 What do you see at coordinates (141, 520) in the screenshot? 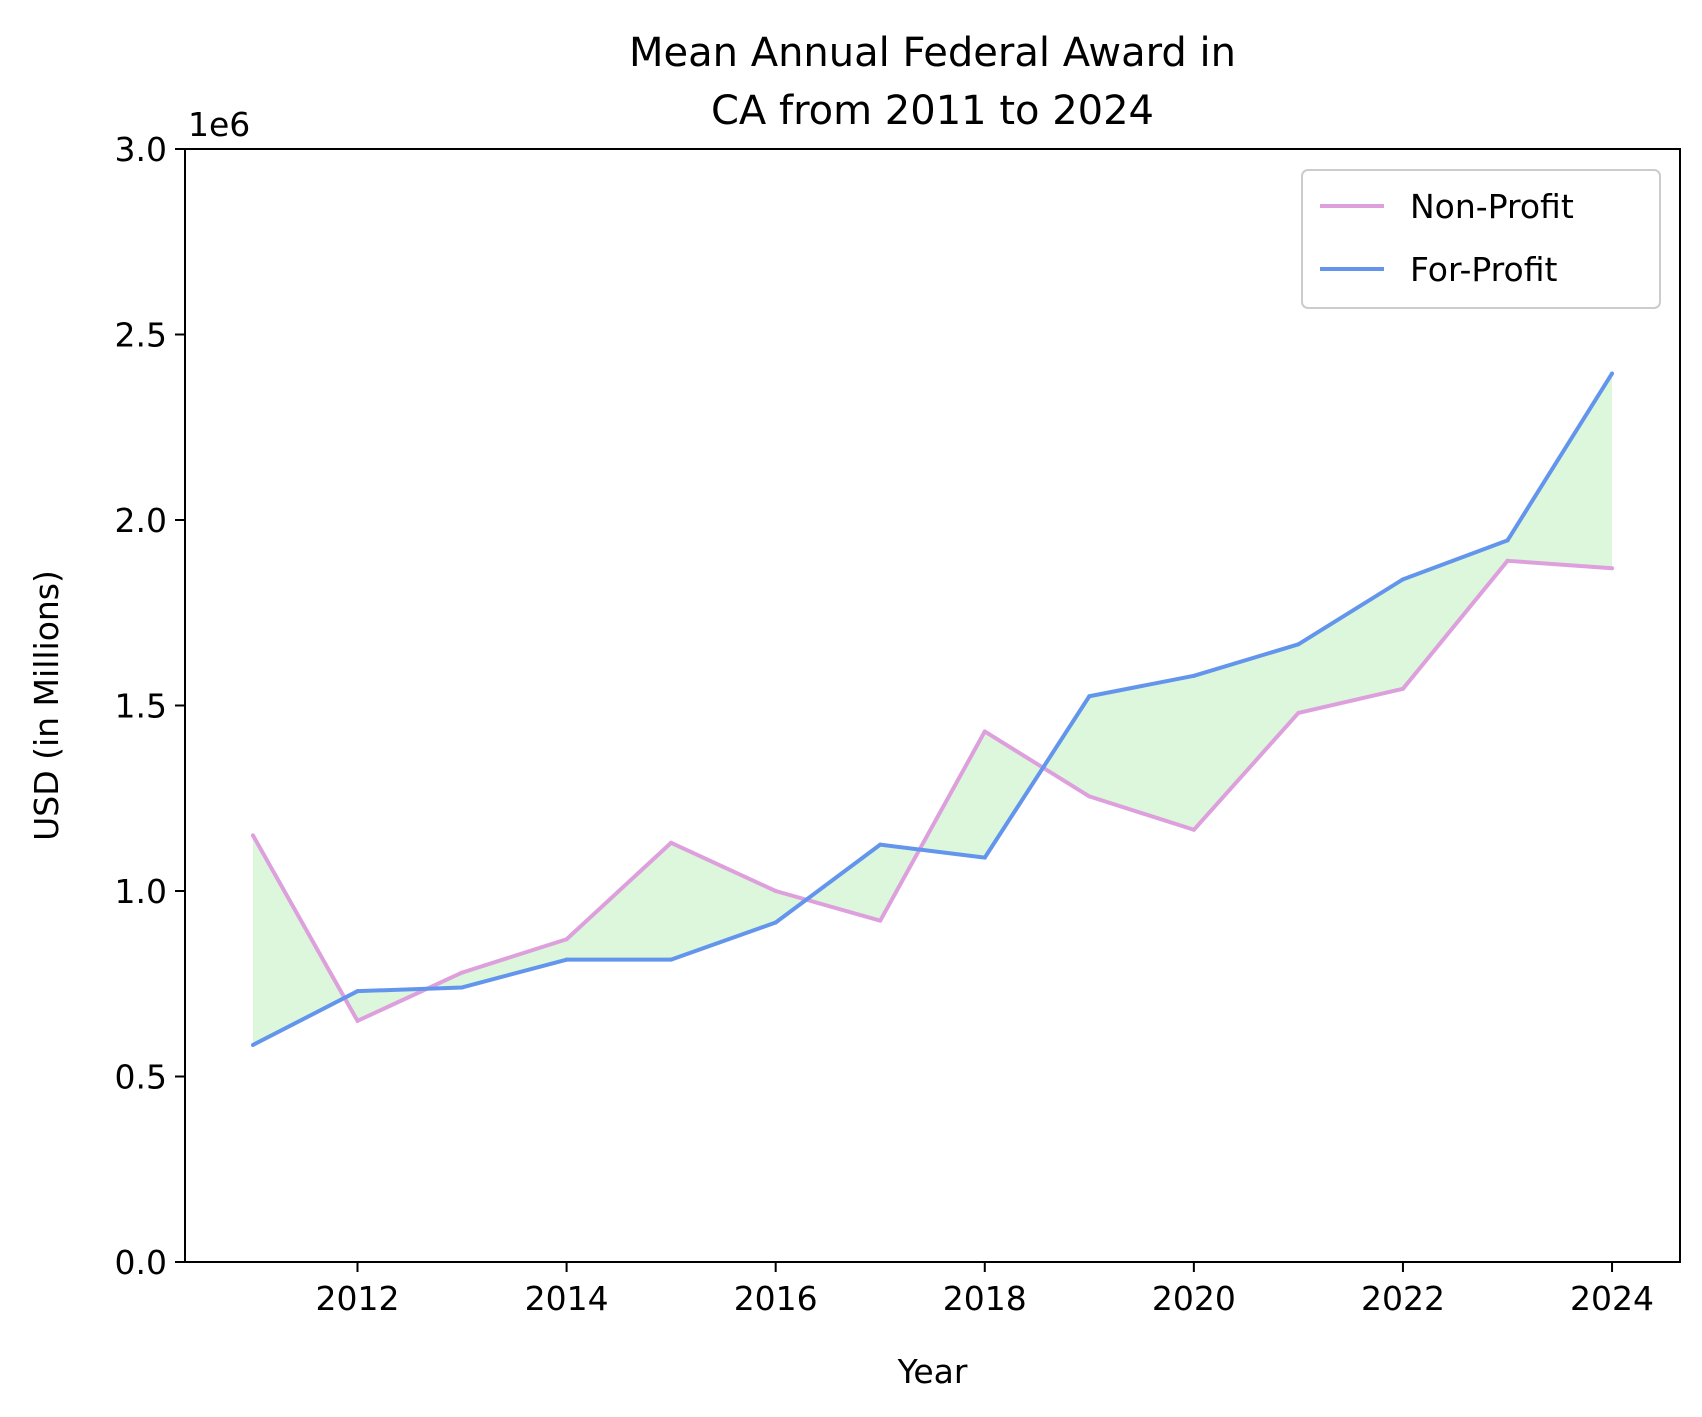
I see `y-tick-label-2: 2.0` at bounding box center [141, 520].